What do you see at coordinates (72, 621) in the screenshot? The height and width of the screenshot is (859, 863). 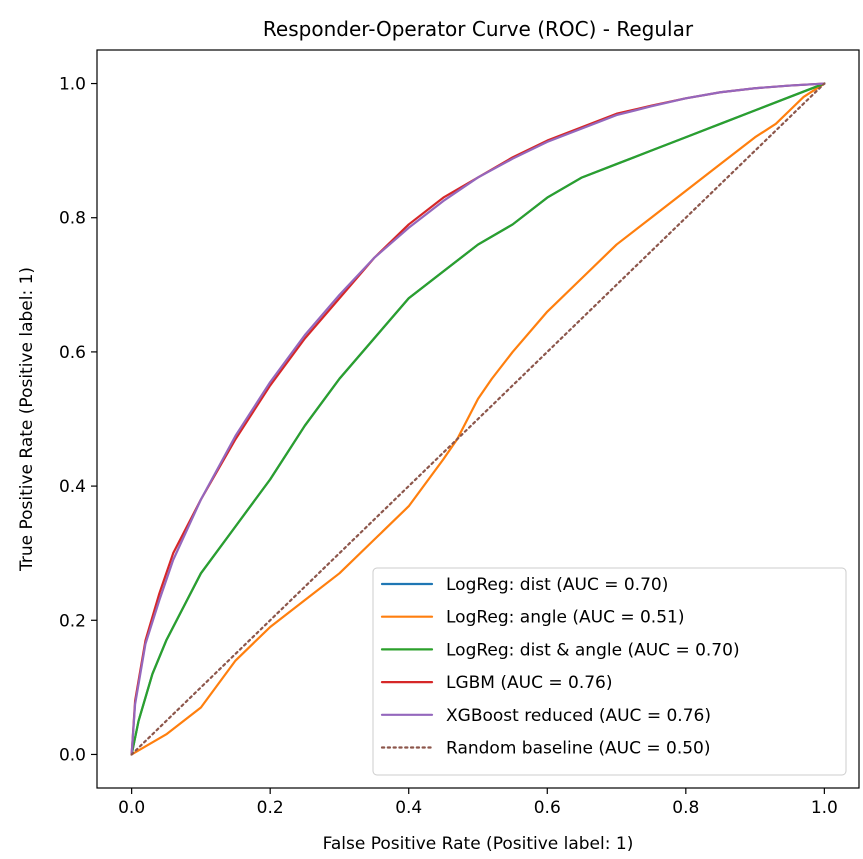 I see `y-tick-label: 0.2` at bounding box center [72, 621].